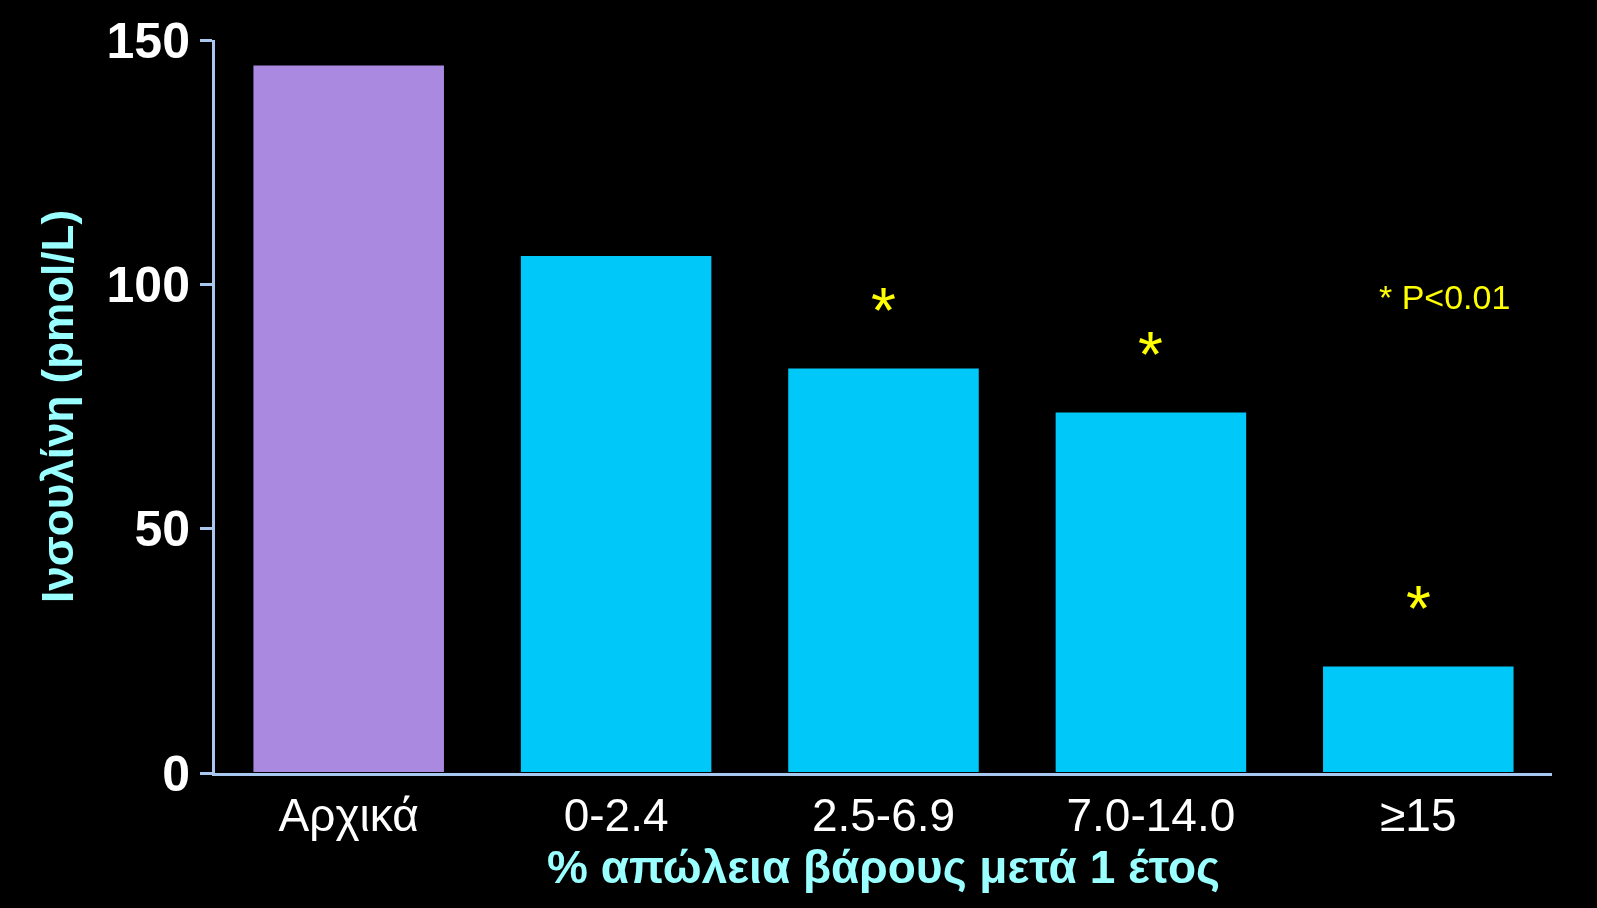  I want to click on x-tick-label: 7.0-14.0, so click(1151, 815).